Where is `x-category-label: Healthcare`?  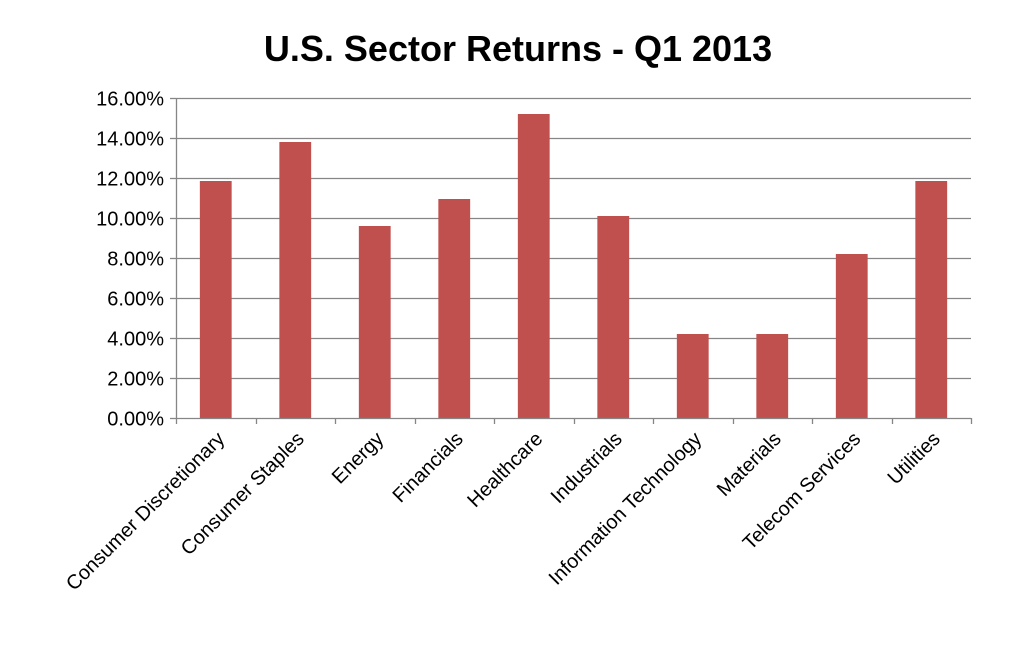
x-category-label: Healthcare is located at coordinates (505, 470).